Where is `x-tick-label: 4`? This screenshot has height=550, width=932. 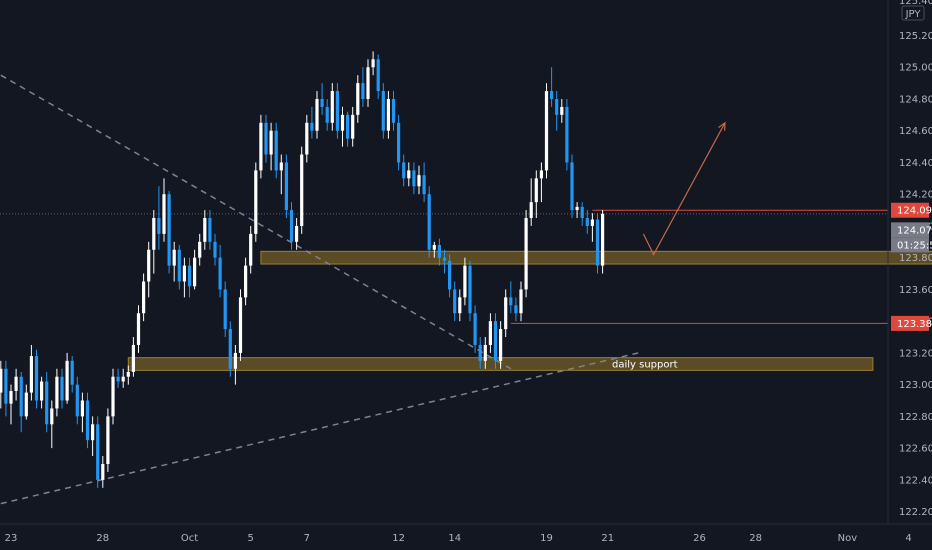 x-tick-label: 4 is located at coordinates (908, 538).